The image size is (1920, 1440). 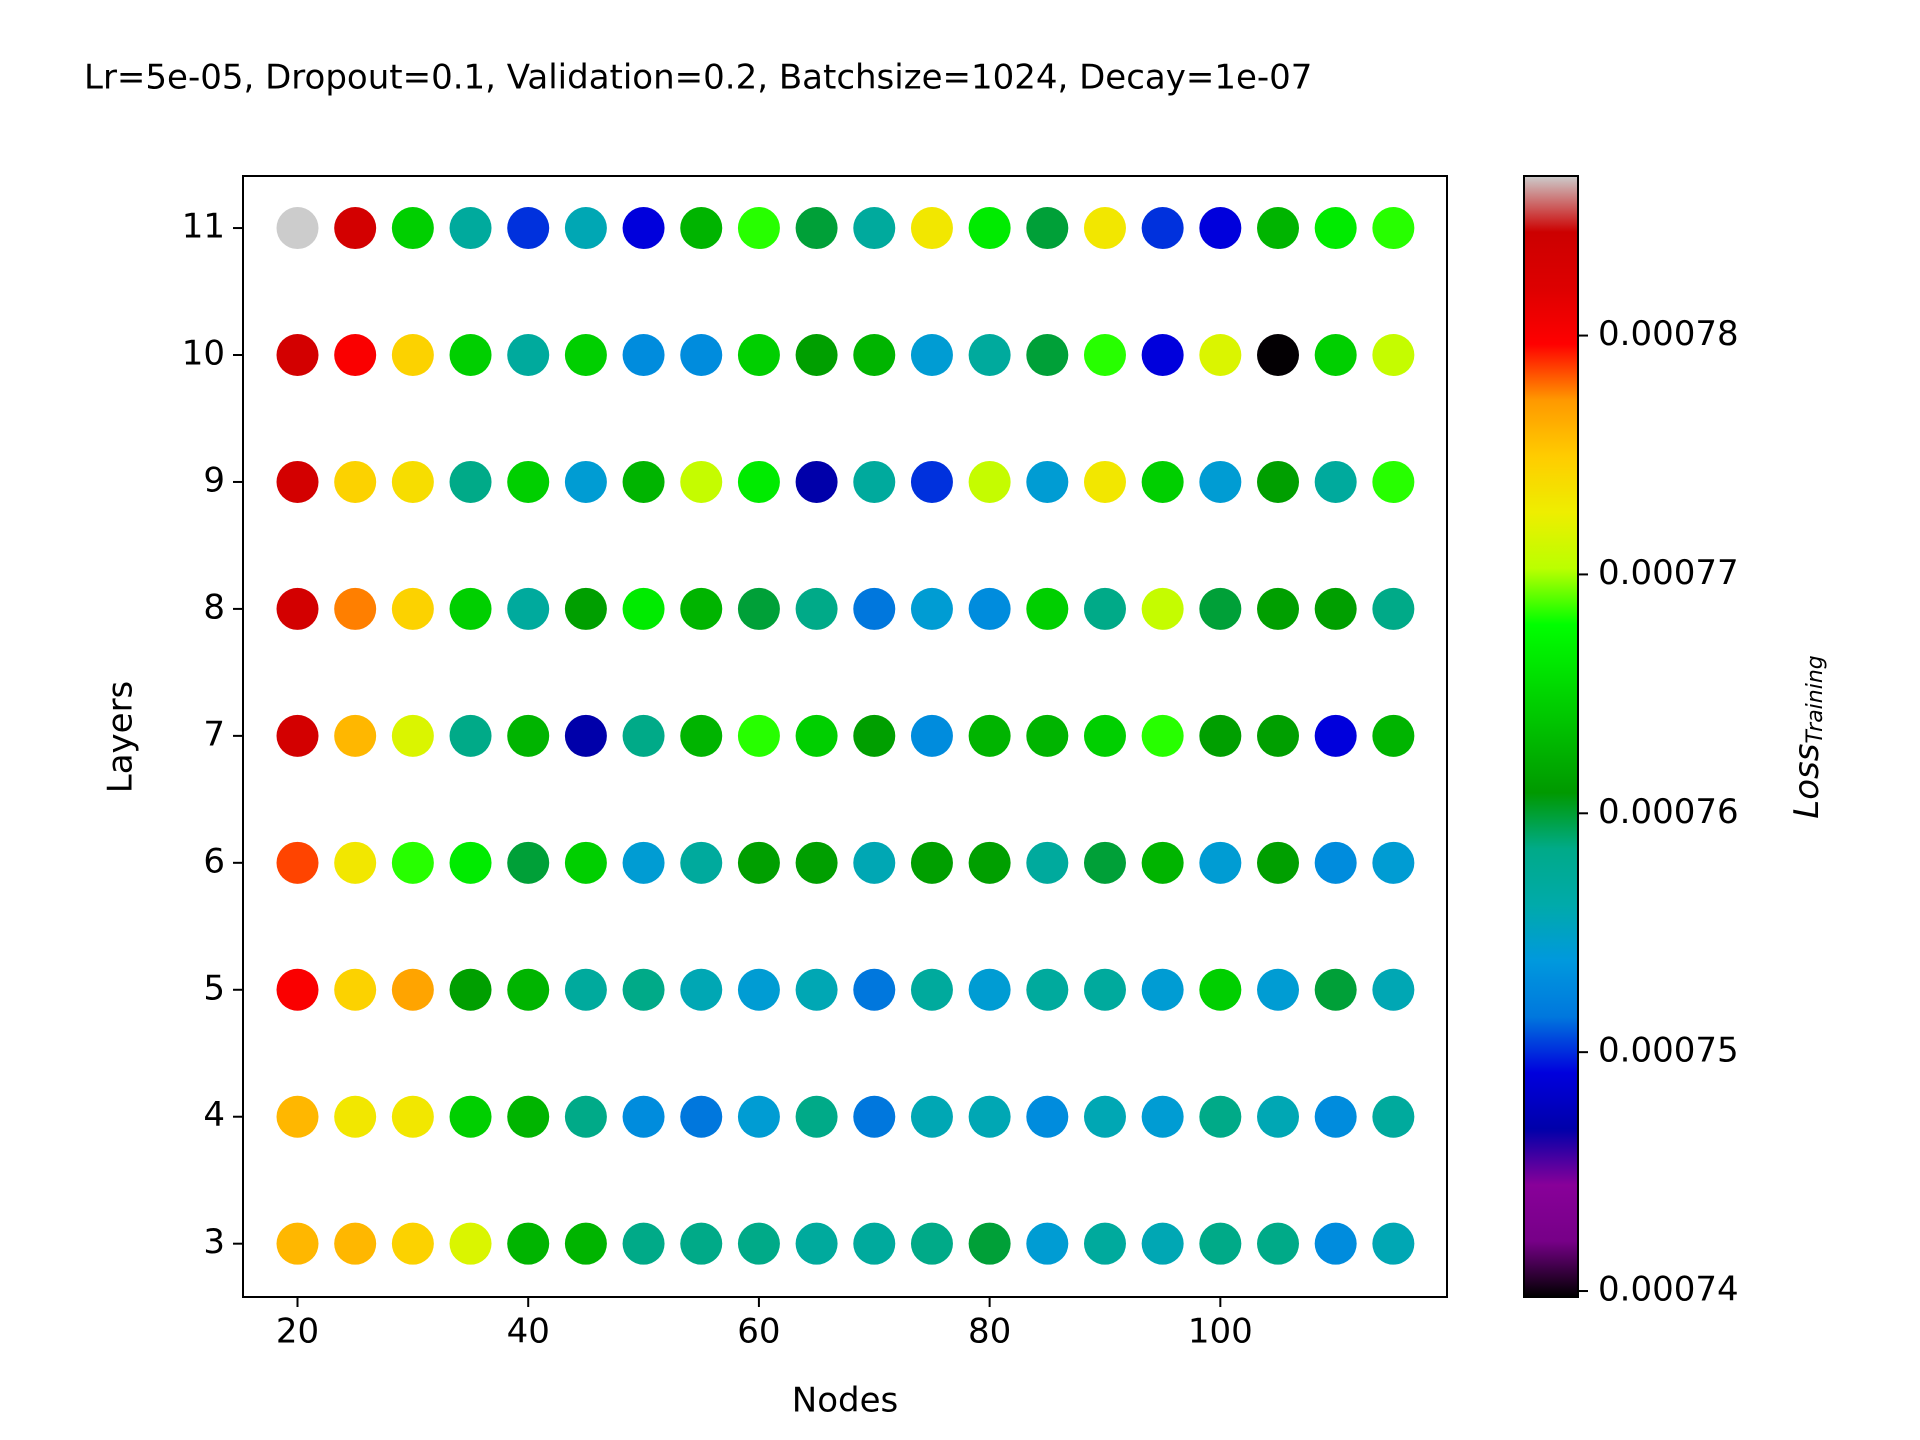 What do you see at coordinates (214, 988) in the screenshot?
I see `y-tick-label: 5` at bounding box center [214, 988].